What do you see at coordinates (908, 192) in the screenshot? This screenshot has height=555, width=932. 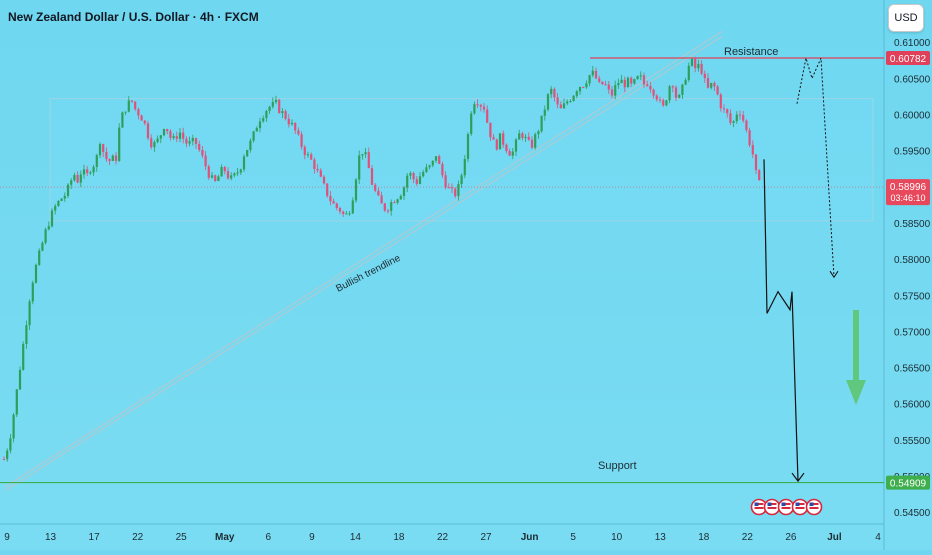 I see `current-price-tag` at bounding box center [908, 192].